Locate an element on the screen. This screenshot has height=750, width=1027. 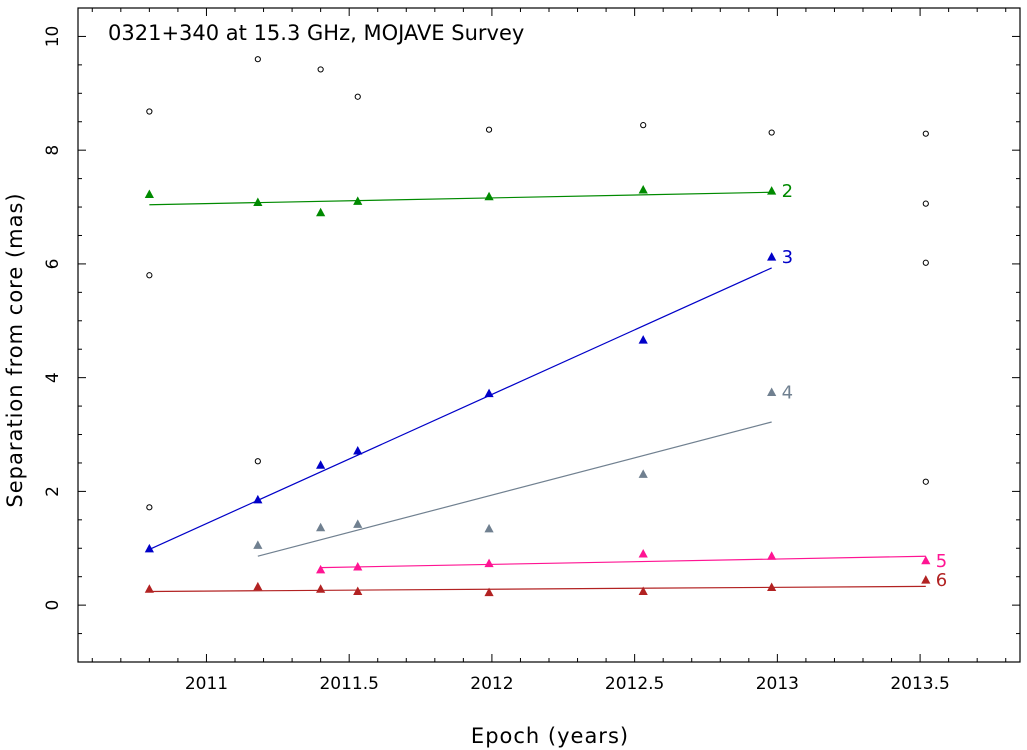
series-label-3: 3 is located at coordinates (787, 257).